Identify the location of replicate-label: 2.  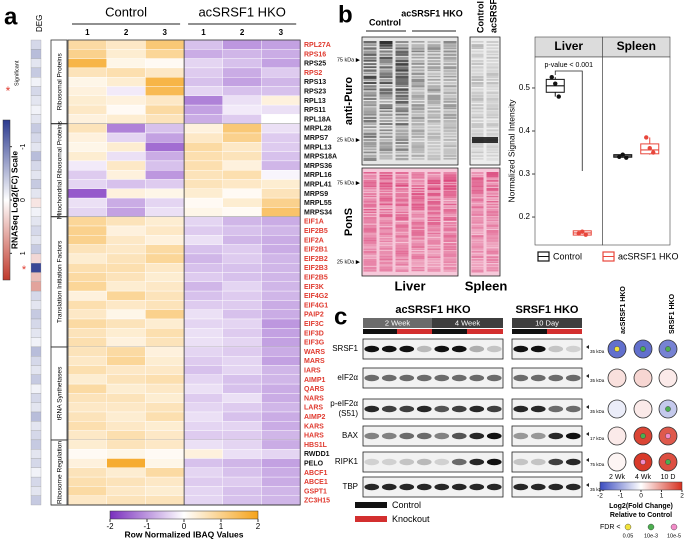
(126, 32).